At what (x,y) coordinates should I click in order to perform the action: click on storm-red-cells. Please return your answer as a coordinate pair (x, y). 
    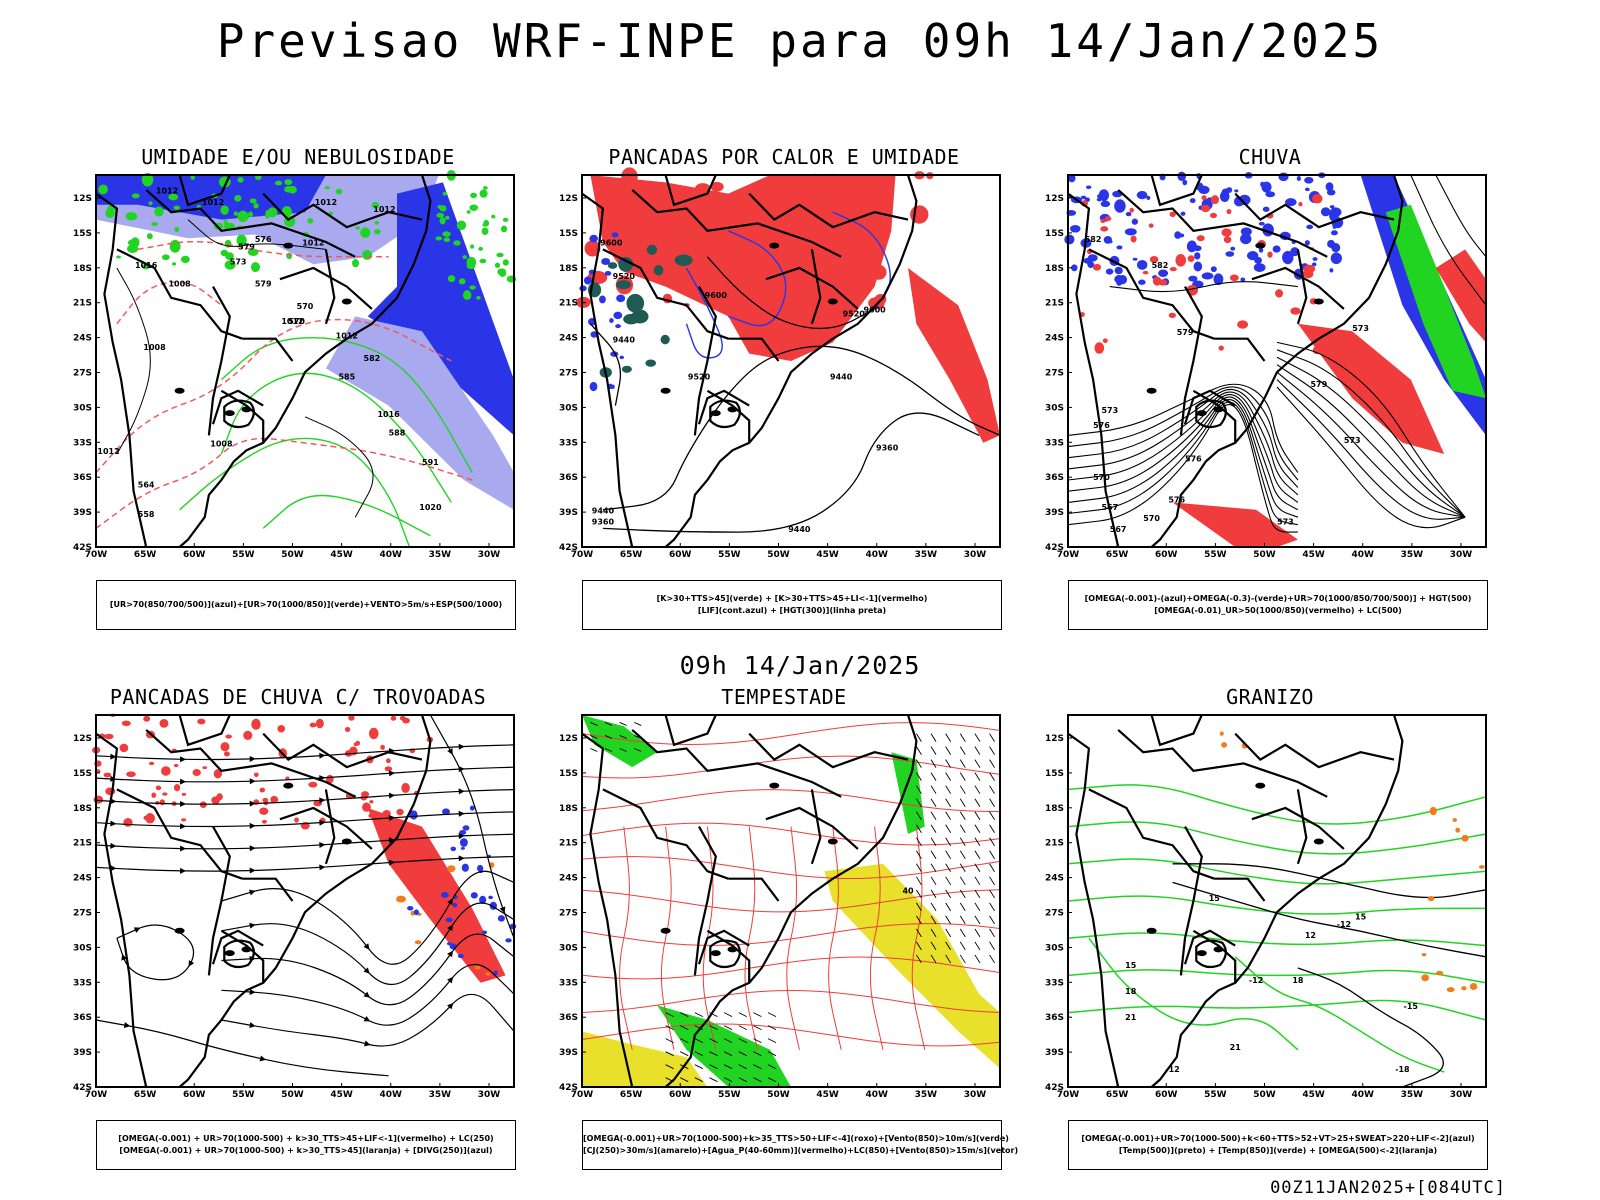
    Looking at the image, I should click on (263, 771).